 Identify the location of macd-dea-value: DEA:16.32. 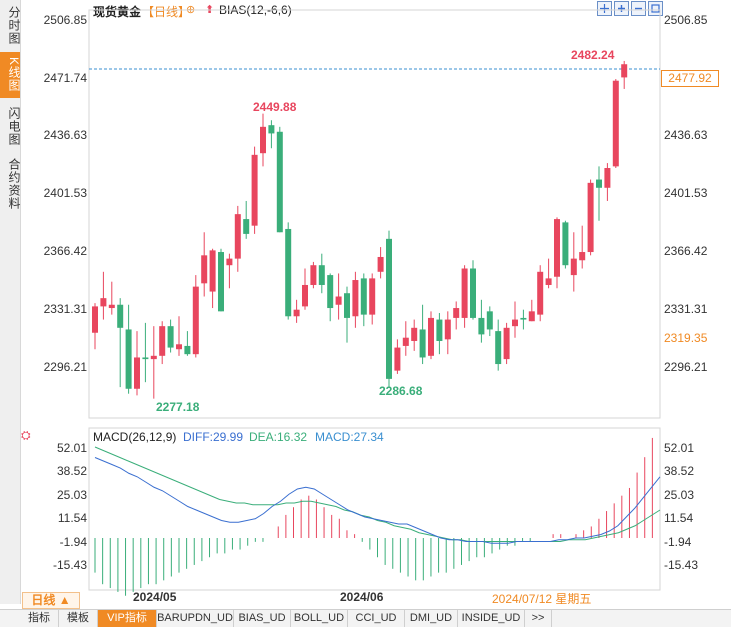
(278, 437).